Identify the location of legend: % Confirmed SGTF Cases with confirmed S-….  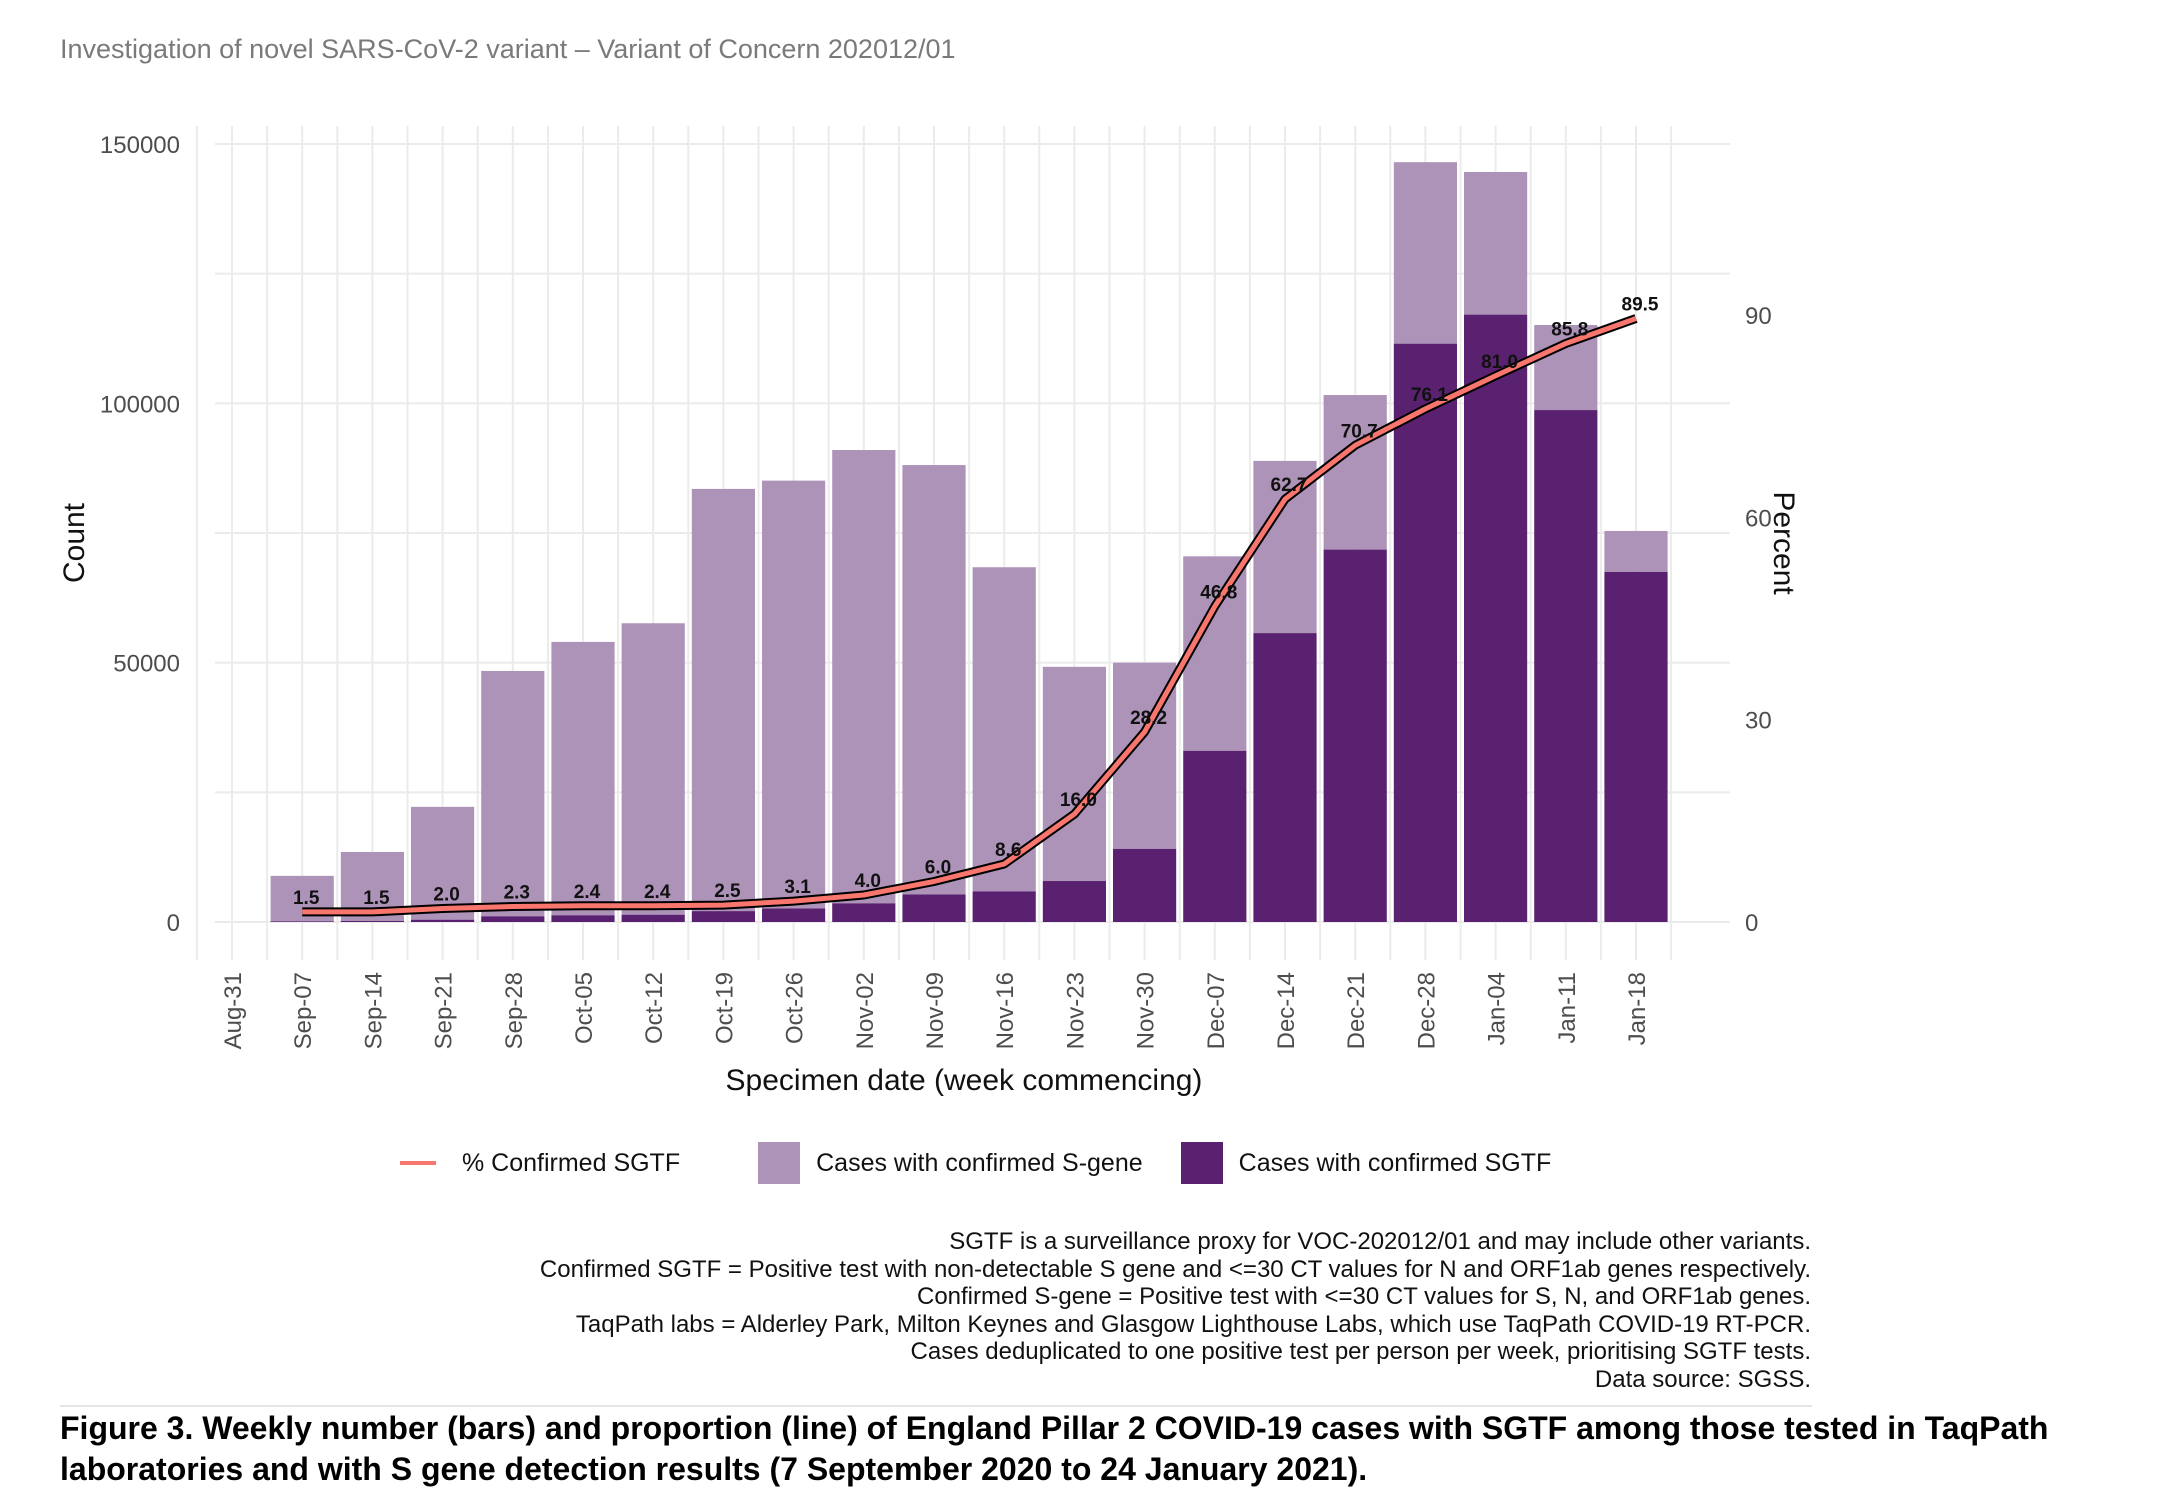
(994, 1163).